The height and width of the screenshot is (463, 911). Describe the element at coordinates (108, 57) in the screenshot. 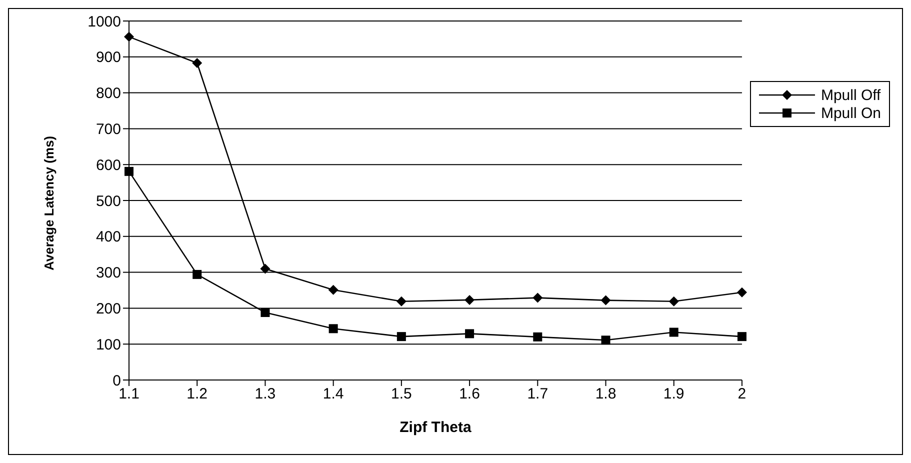

I see `y-tick-label: 900` at that location.